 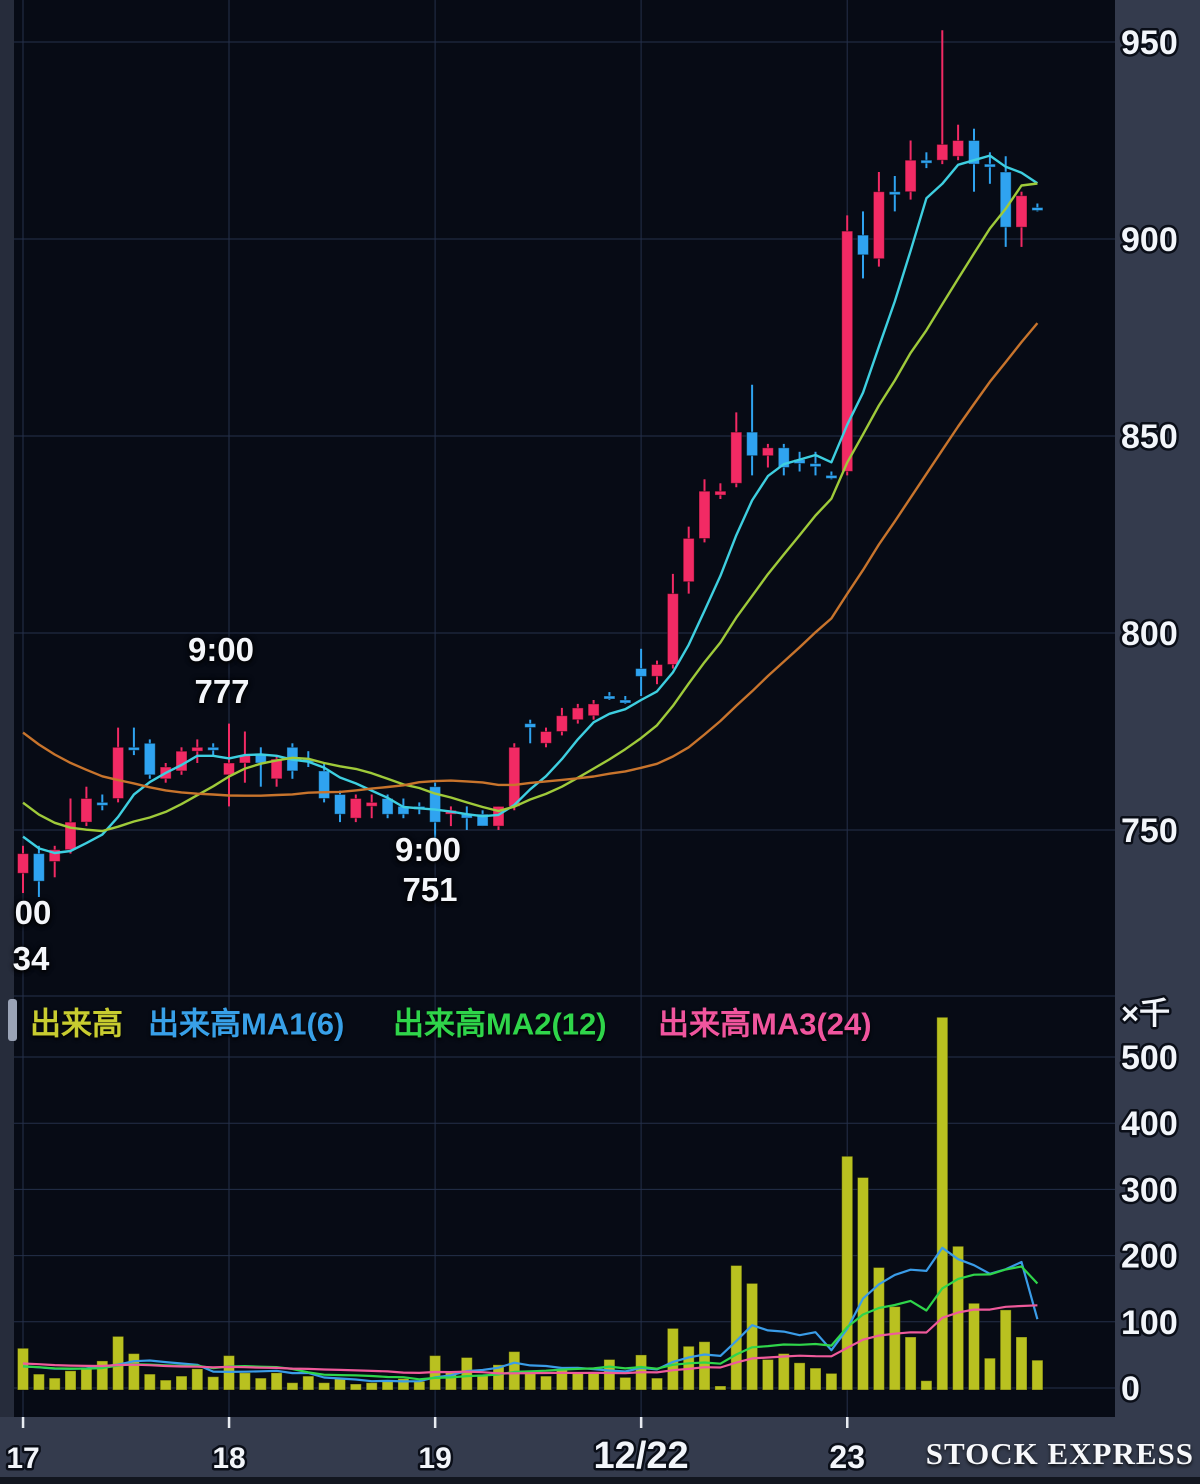 What do you see at coordinates (246, 1024) in the screenshot?
I see `legend-volume-ma1: 出来高MA1(6)` at bounding box center [246, 1024].